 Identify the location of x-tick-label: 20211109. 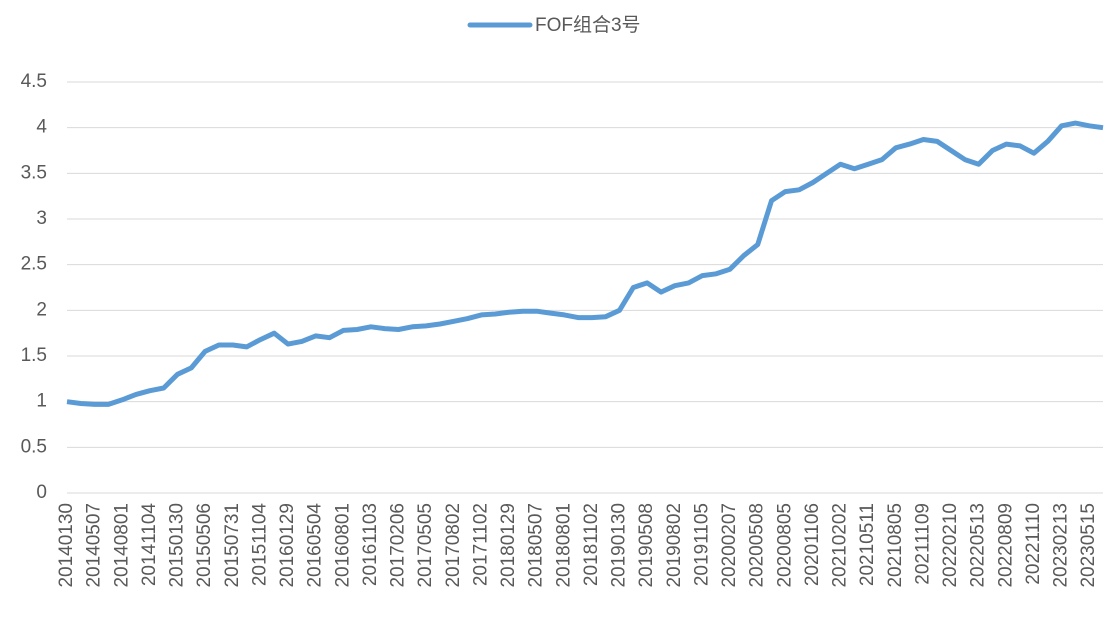
(922, 544).